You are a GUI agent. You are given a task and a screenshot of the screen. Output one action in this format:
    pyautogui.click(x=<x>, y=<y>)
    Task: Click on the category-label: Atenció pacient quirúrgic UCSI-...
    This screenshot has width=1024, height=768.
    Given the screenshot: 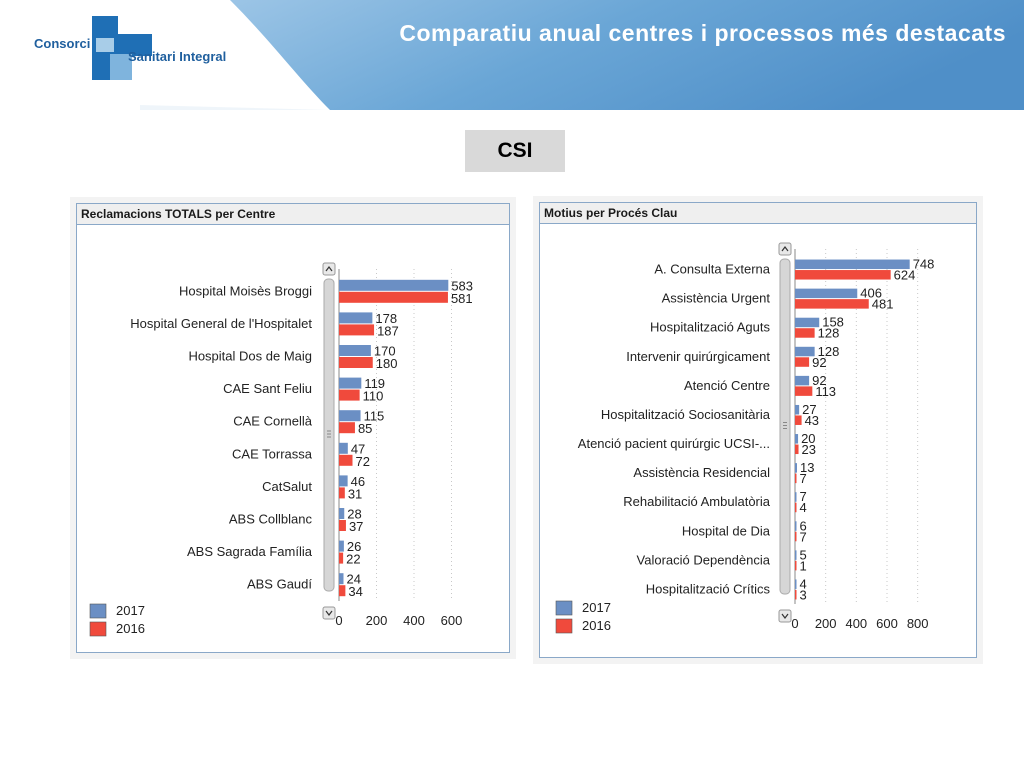 What is the action you would take?
    pyautogui.click(x=674, y=443)
    